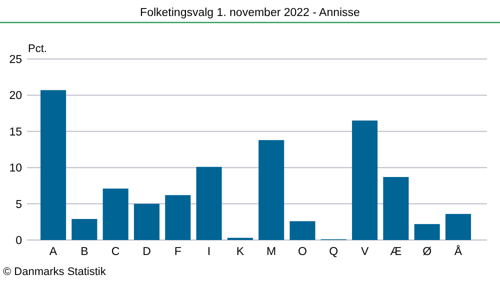  Describe the element at coordinates (19, 204) in the screenshot. I see `y-tick-label: 5` at that location.